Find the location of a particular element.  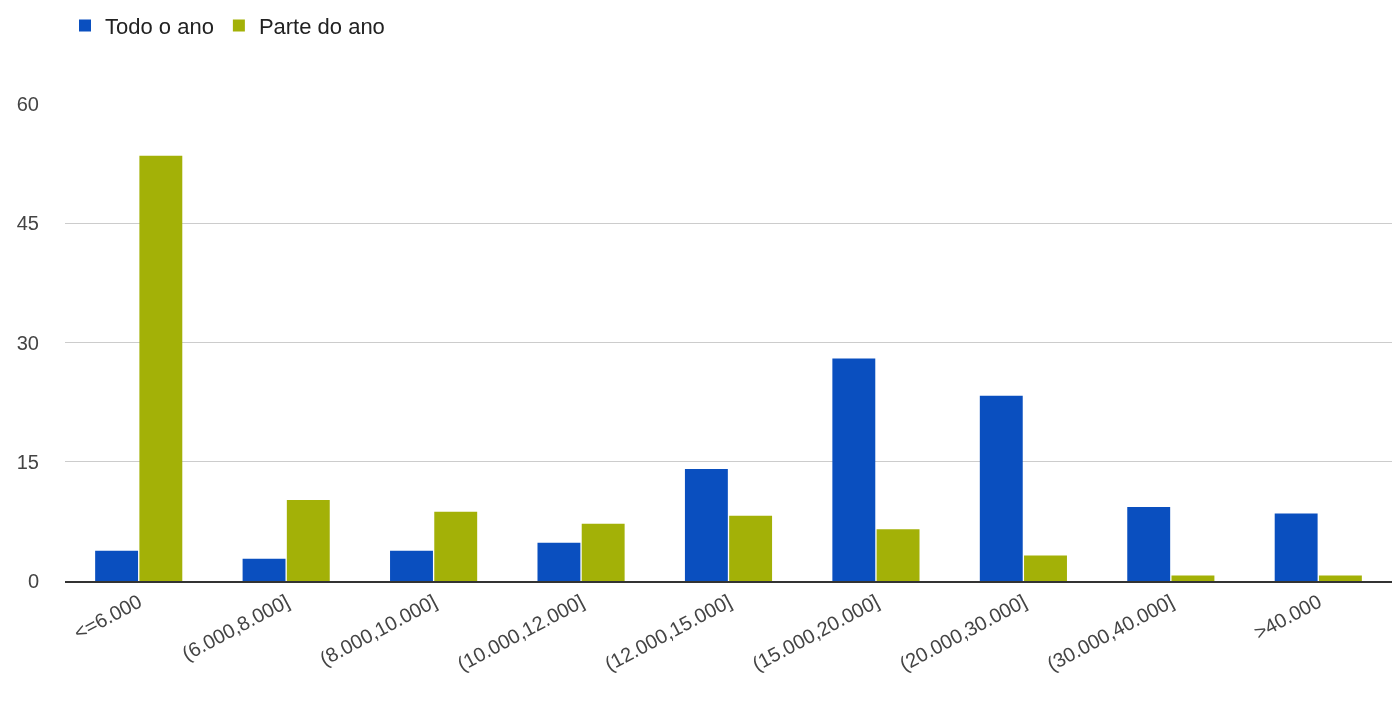

y-tick-label: 15 is located at coordinates (27, 461).